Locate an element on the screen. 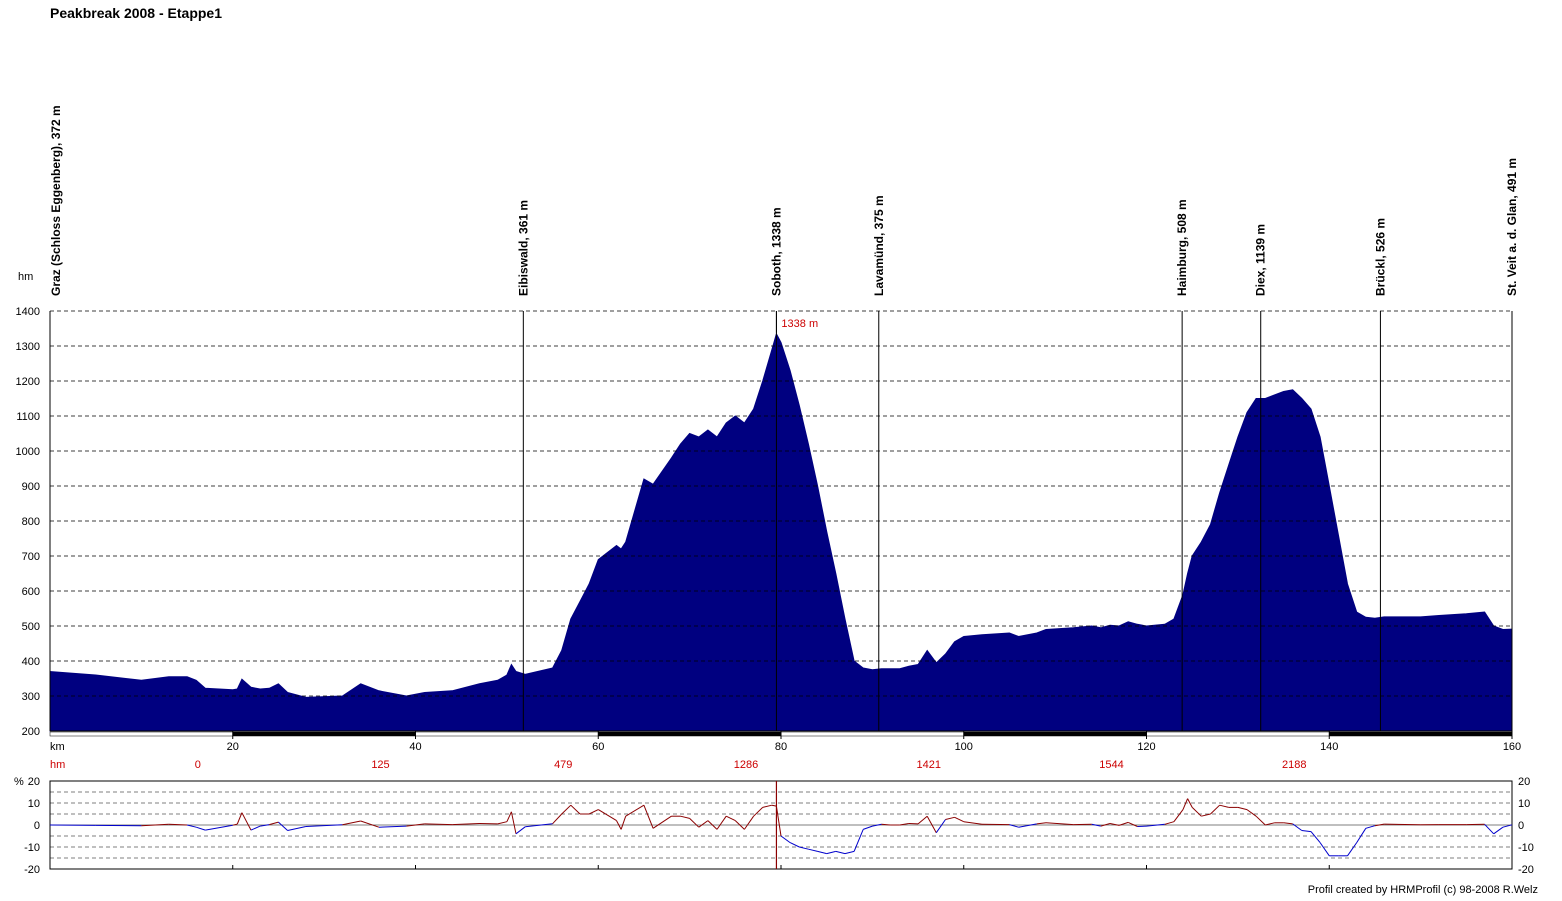 This screenshot has height=901, width=1562. waypoint-label: Lavamünd, 375 m is located at coordinates (879, 245).